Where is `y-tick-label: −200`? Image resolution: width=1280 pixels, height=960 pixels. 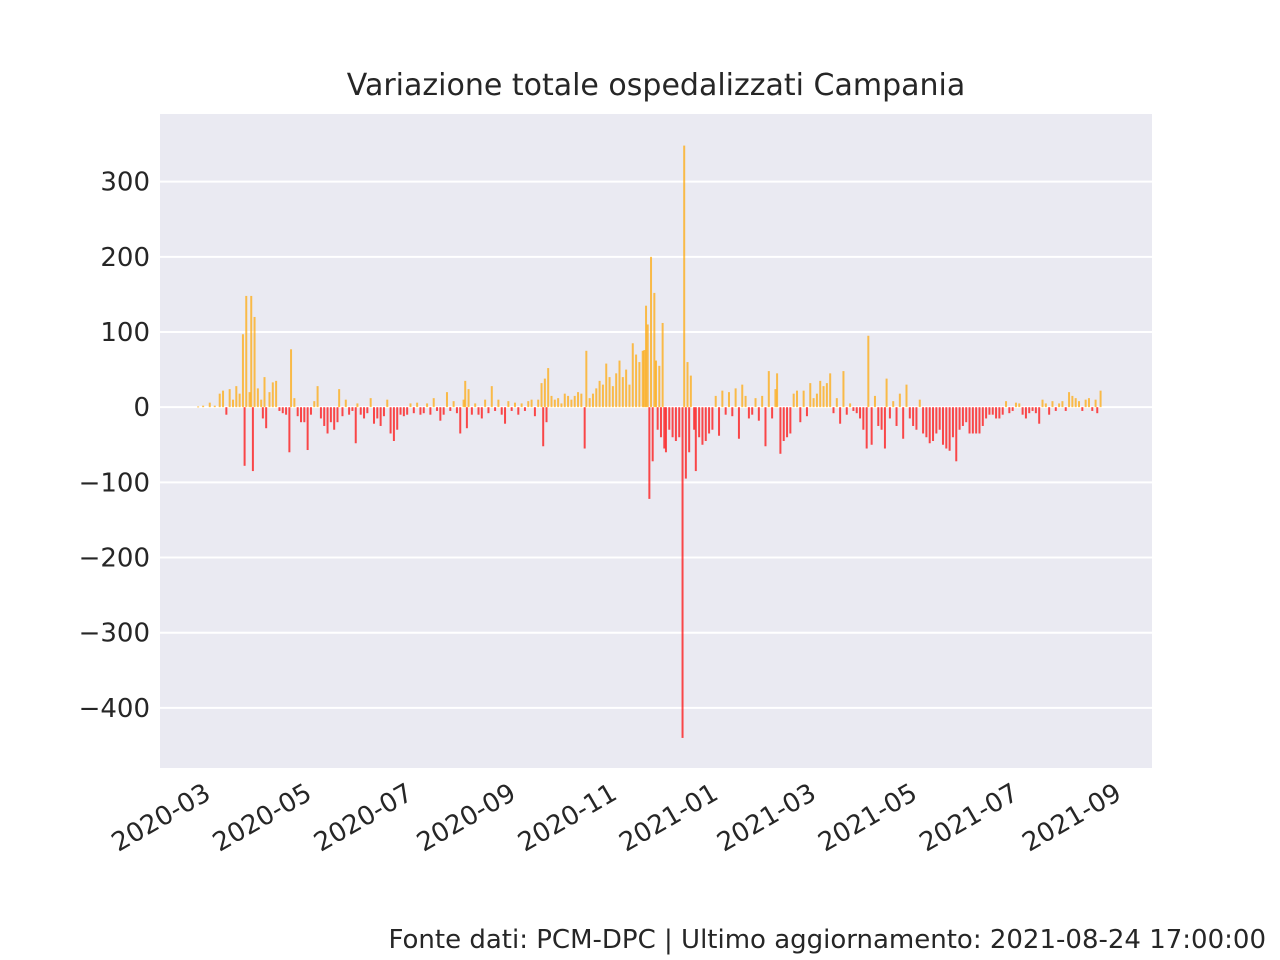 y-tick-label: −200 is located at coordinates (114, 559).